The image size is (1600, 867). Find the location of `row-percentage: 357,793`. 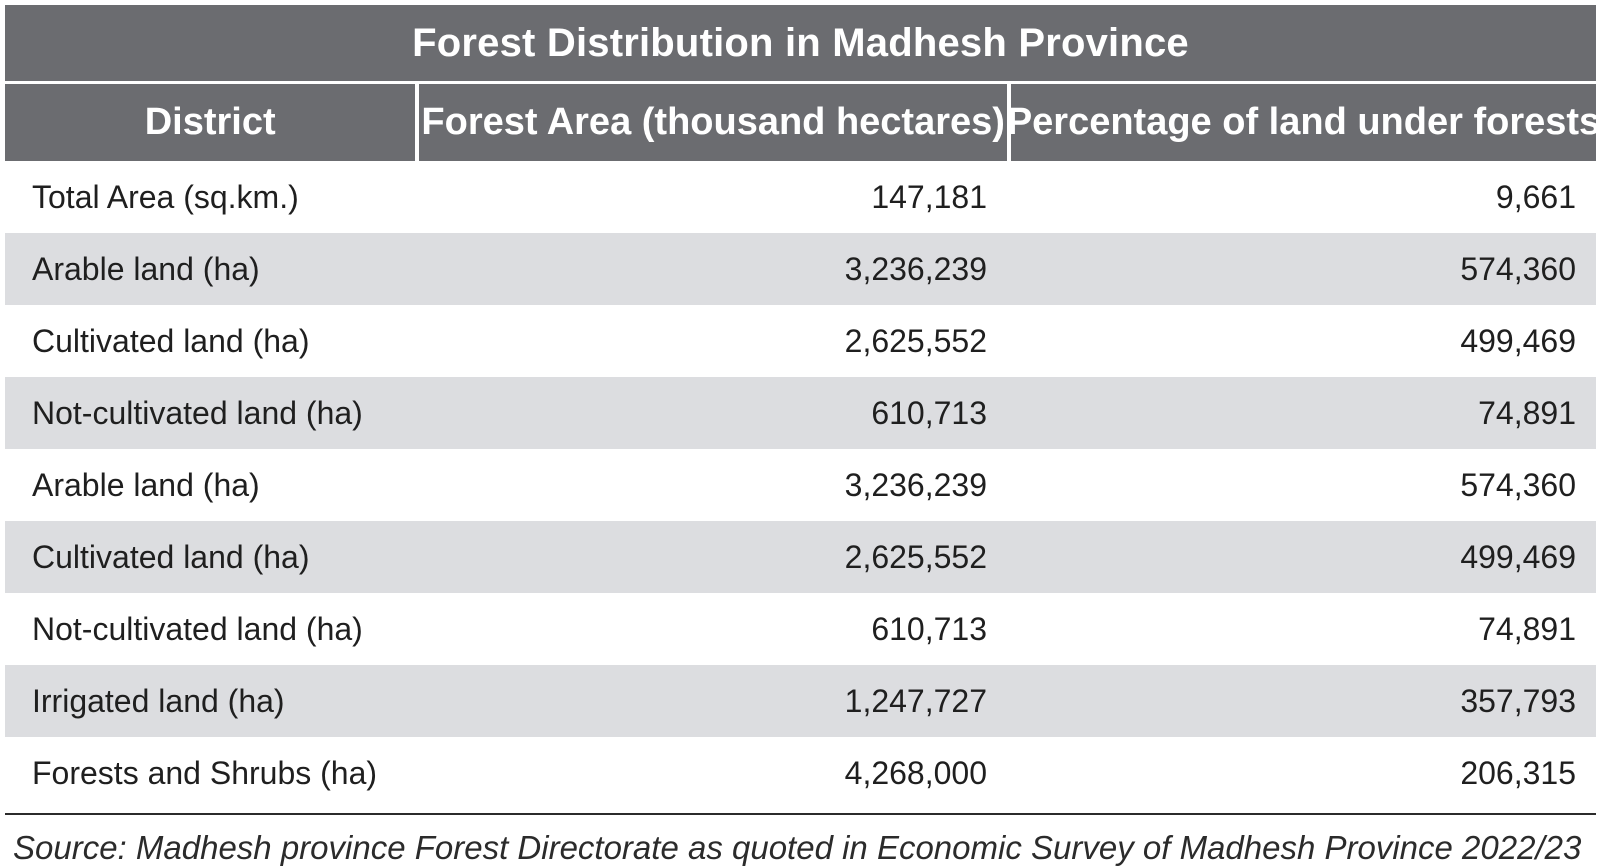

row-percentage: 357,793 is located at coordinates (1518, 700).